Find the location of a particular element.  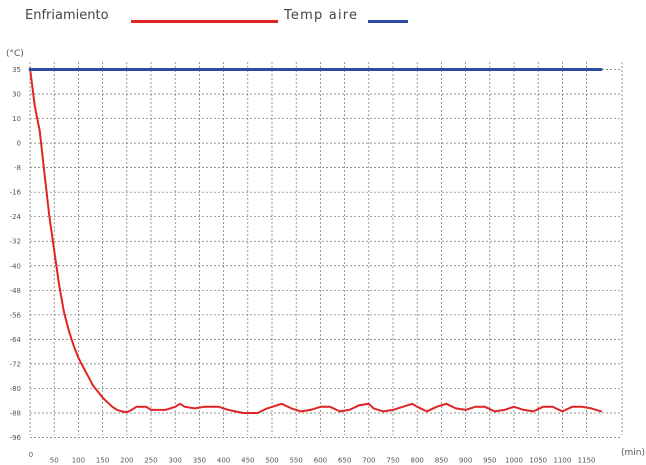

x-tick-label: 1000 is located at coordinates (514, 461).